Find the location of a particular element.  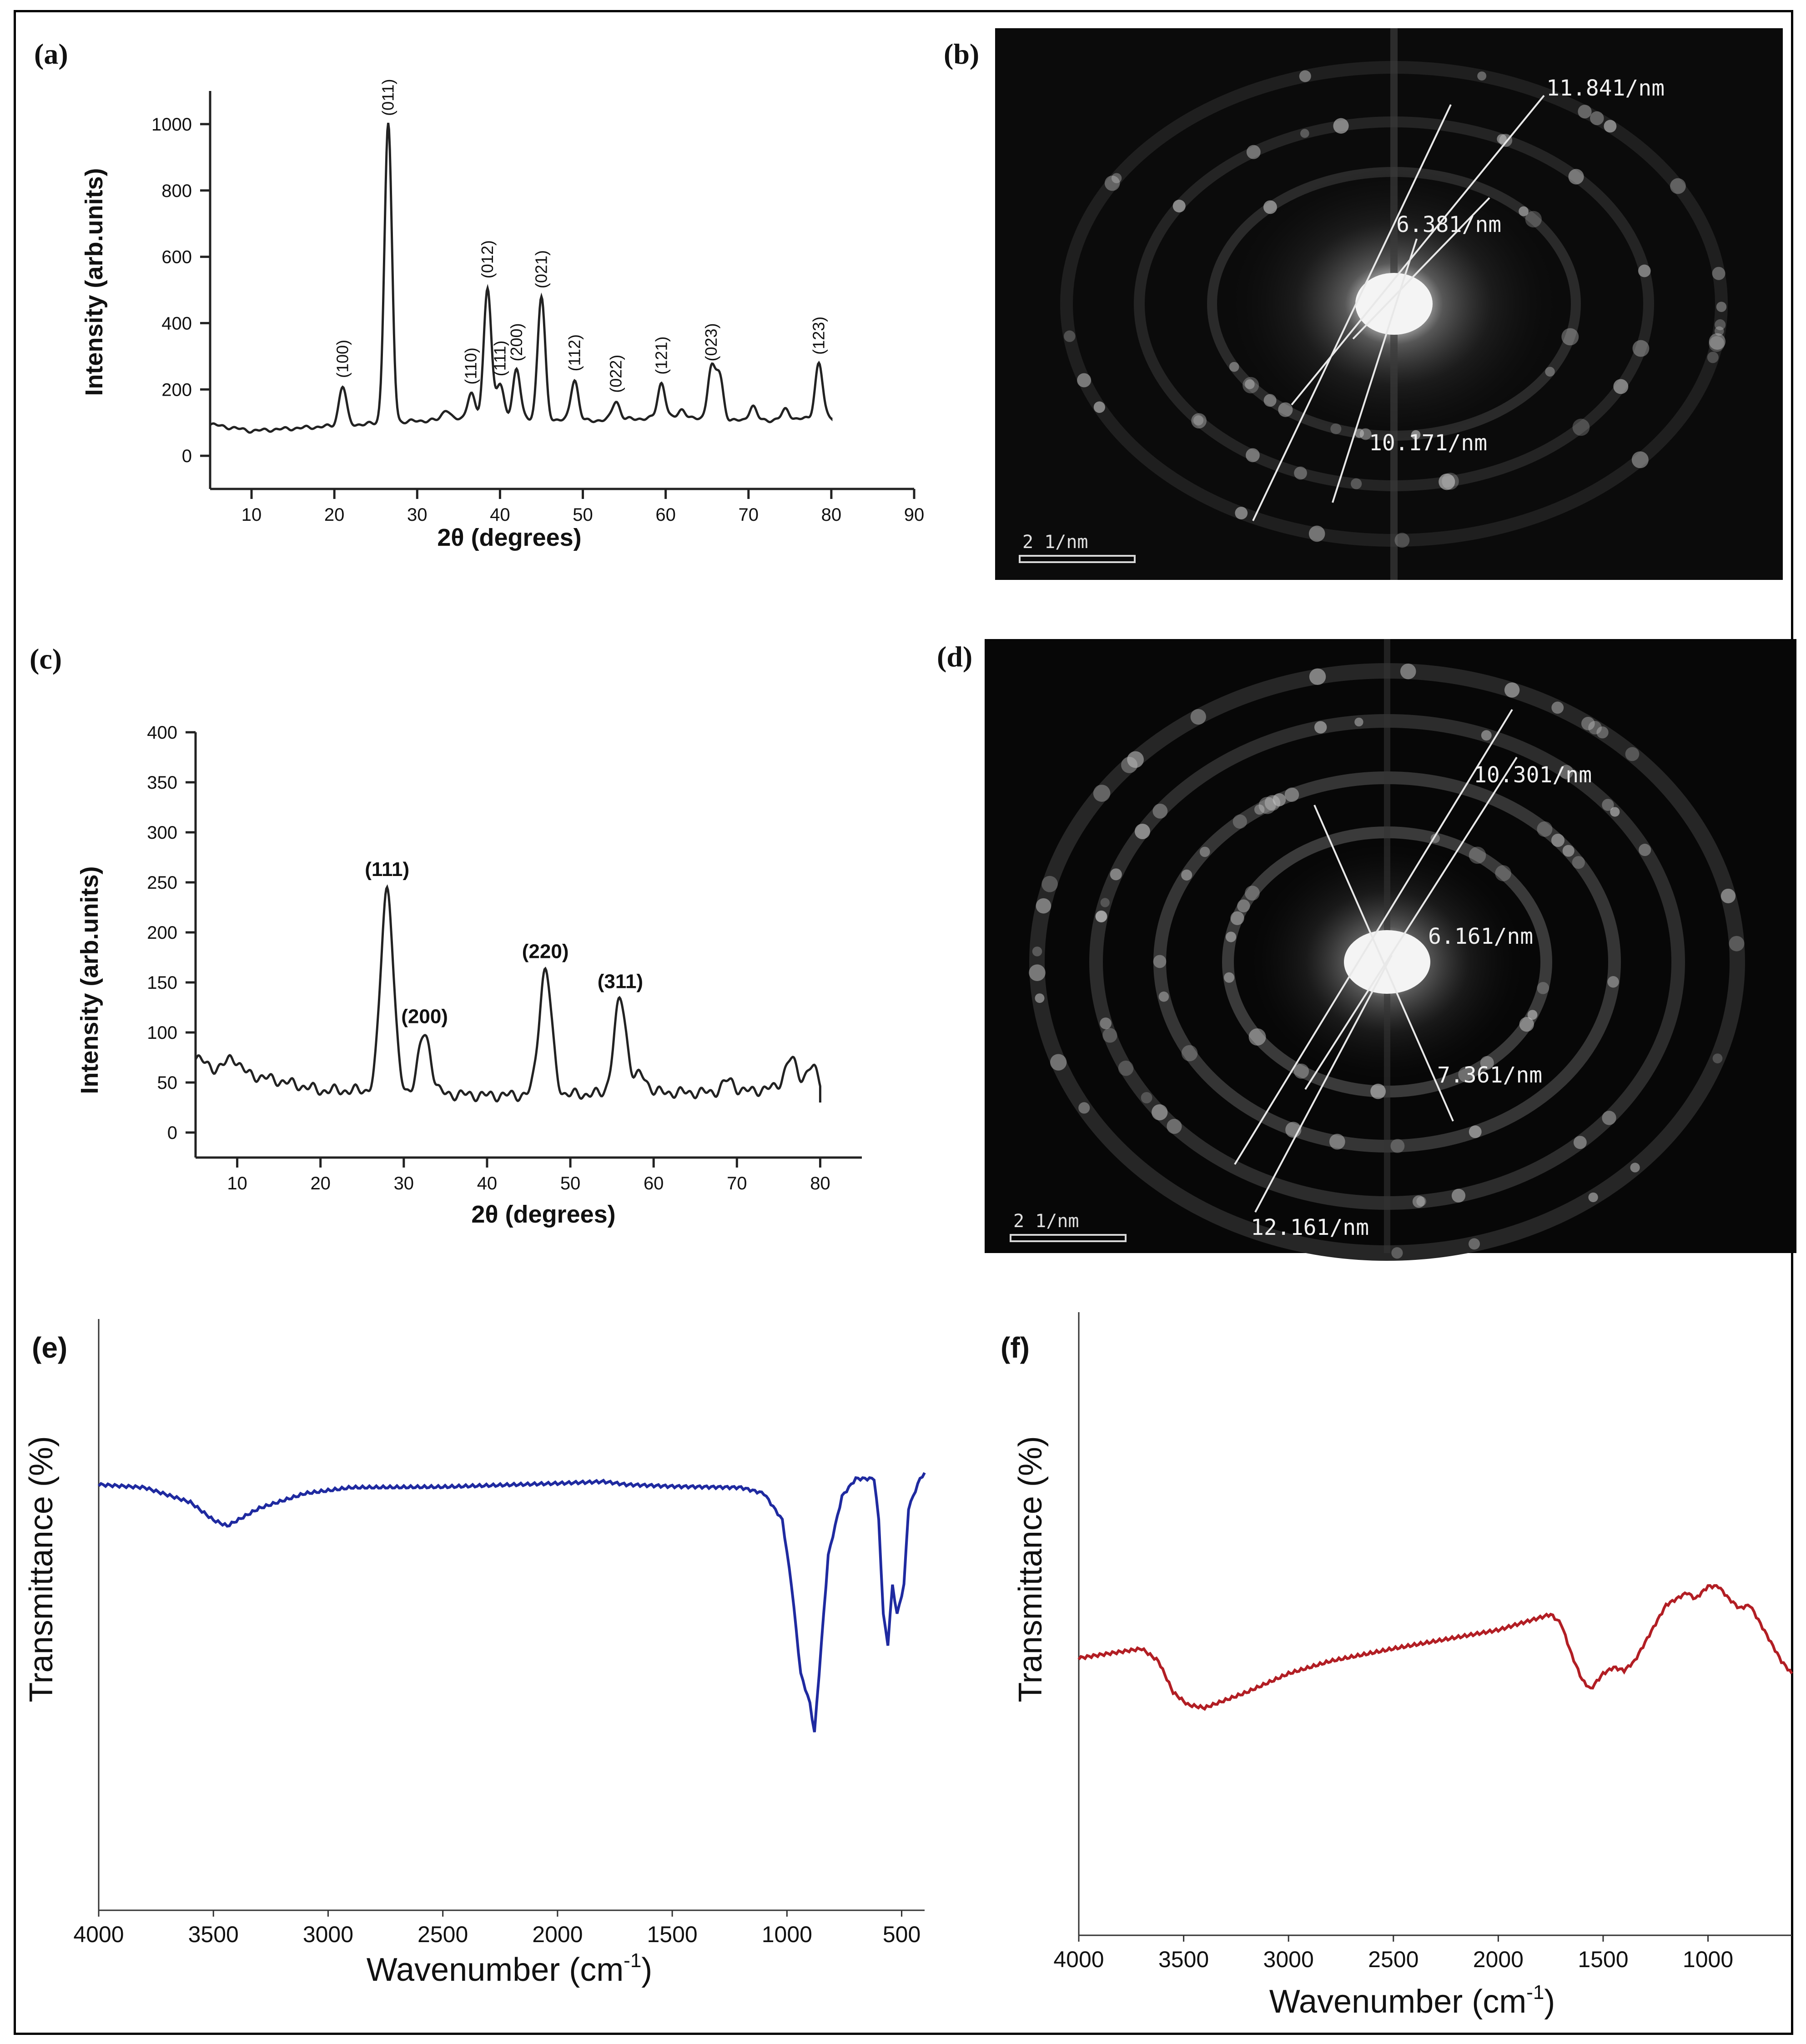

saed-d-scale-text: 2 1/nm is located at coordinates (1046, 1221).